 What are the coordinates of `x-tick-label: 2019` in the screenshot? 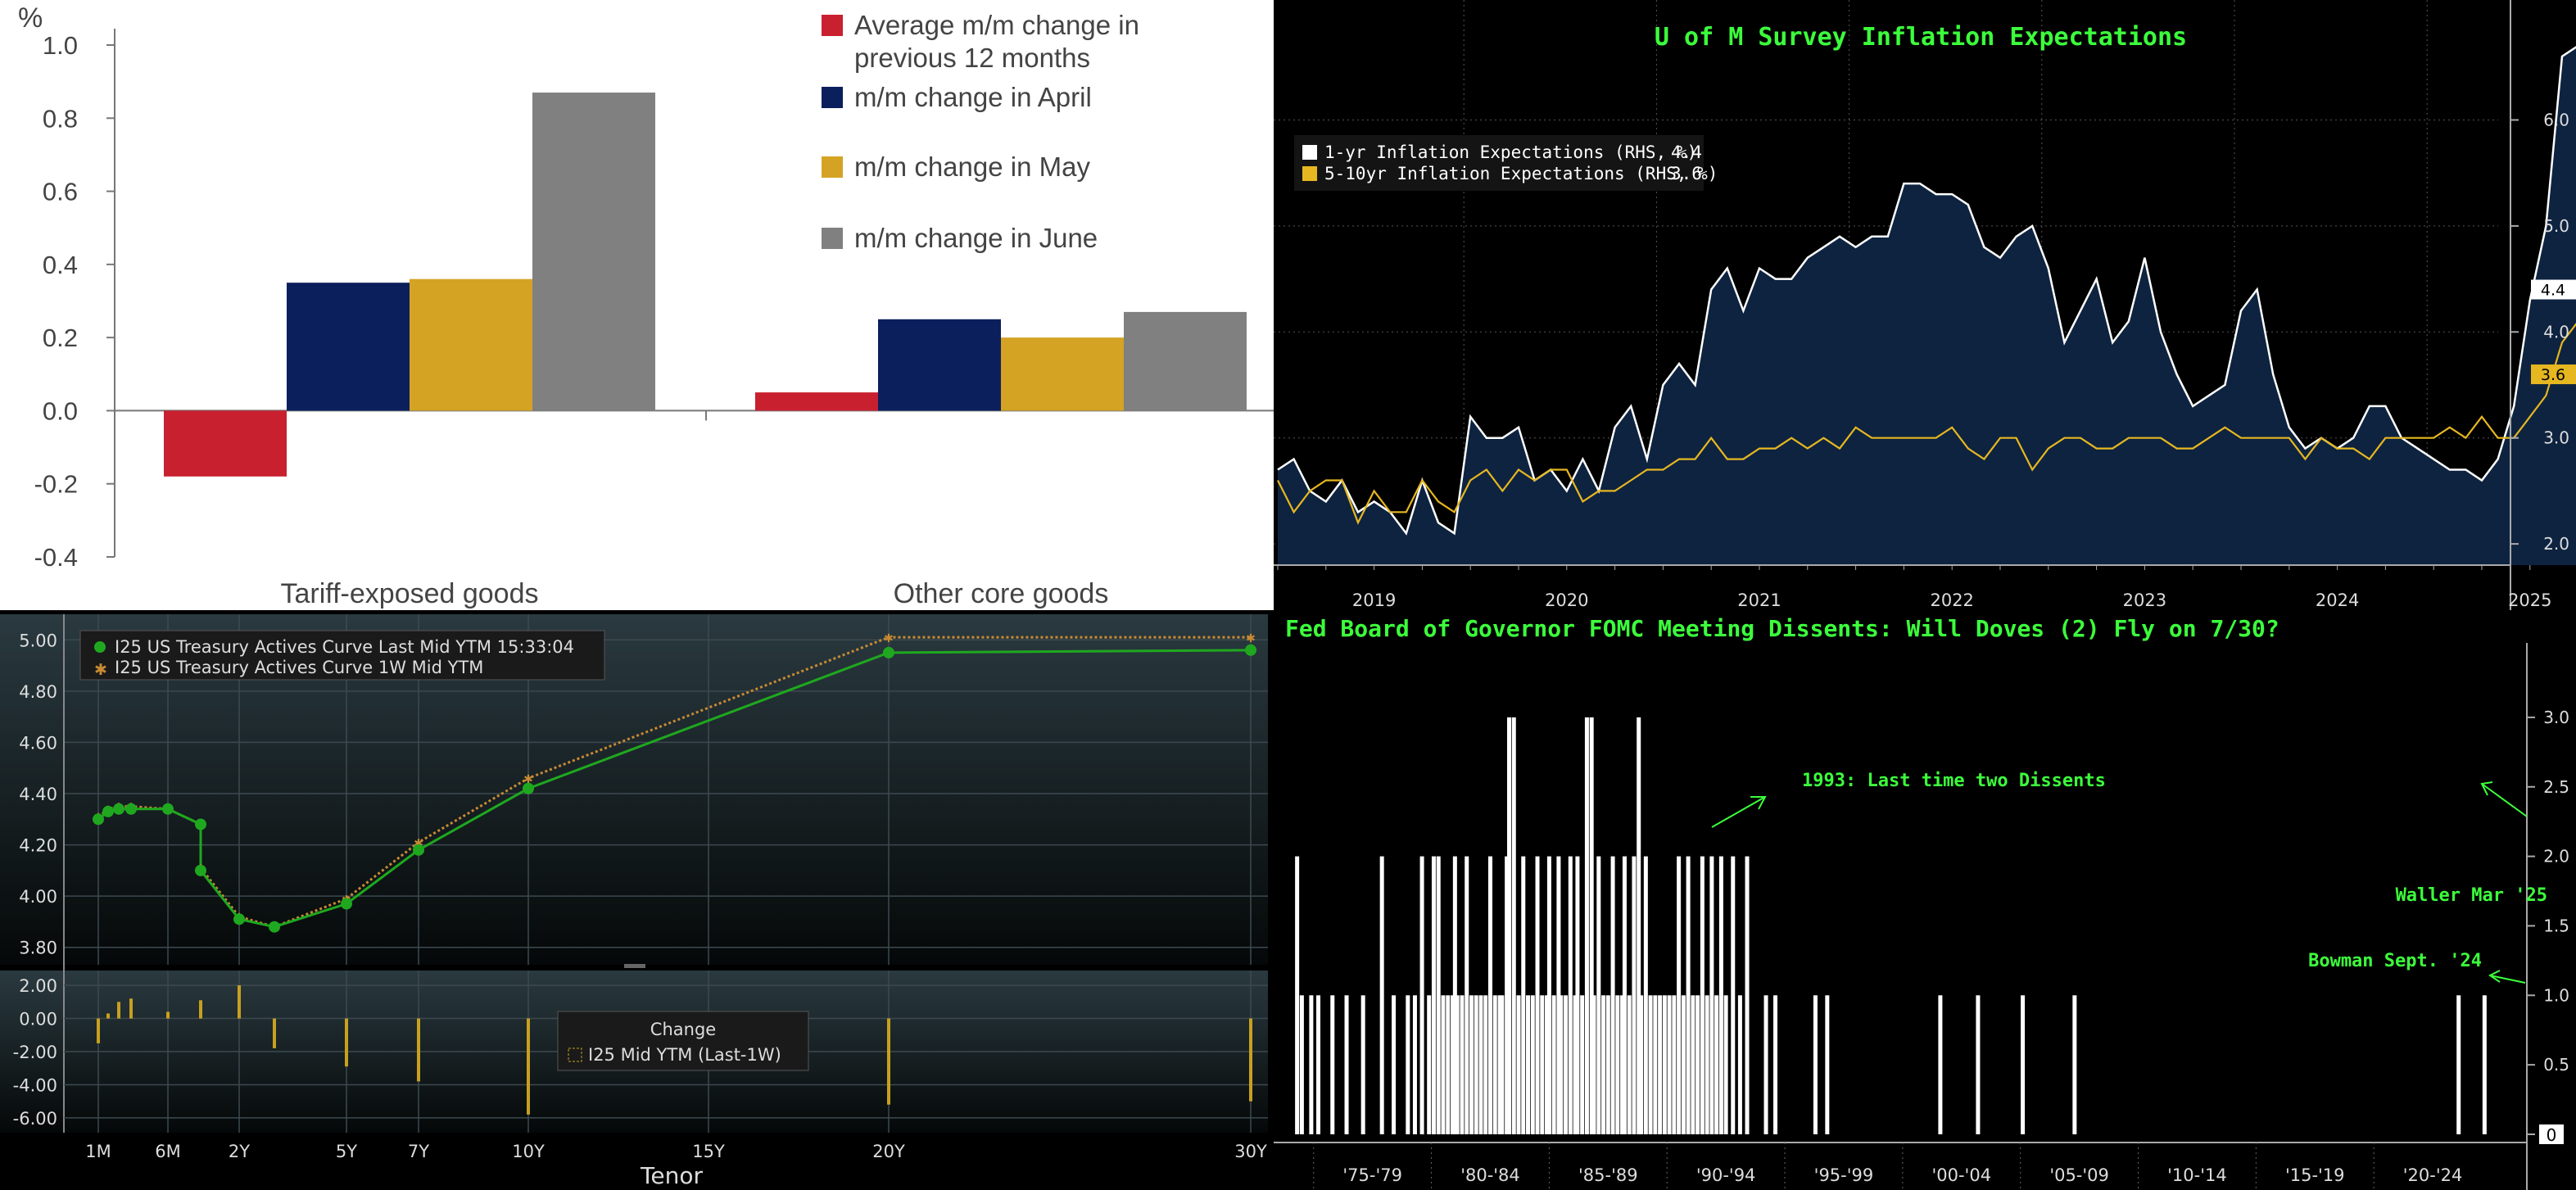 It's located at (1374, 600).